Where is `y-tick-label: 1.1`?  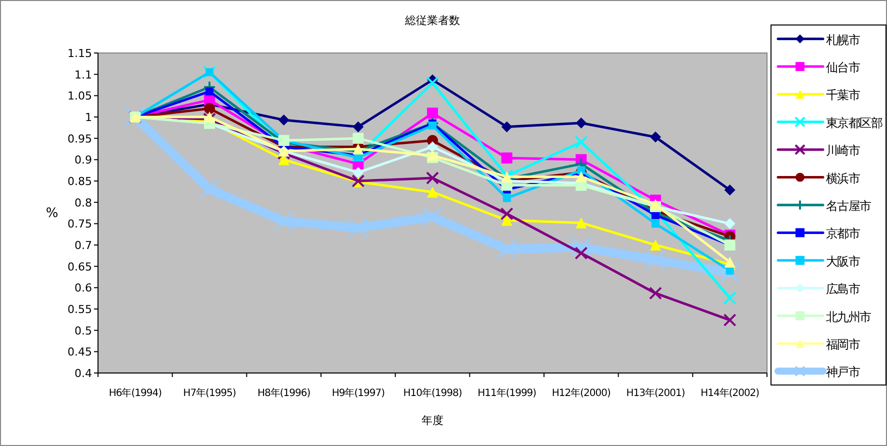 y-tick-label: 1.1 is located at coordinates (83, 75).